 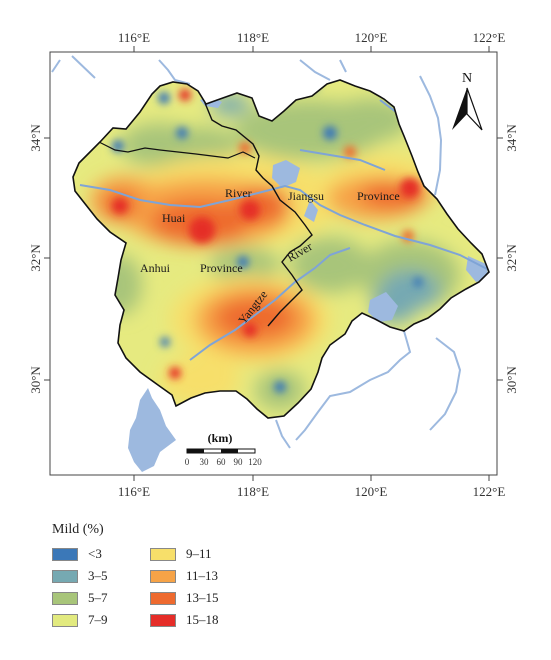 I want to click on lat-tick-right-30: 30°N, so click(x=511, y=380).